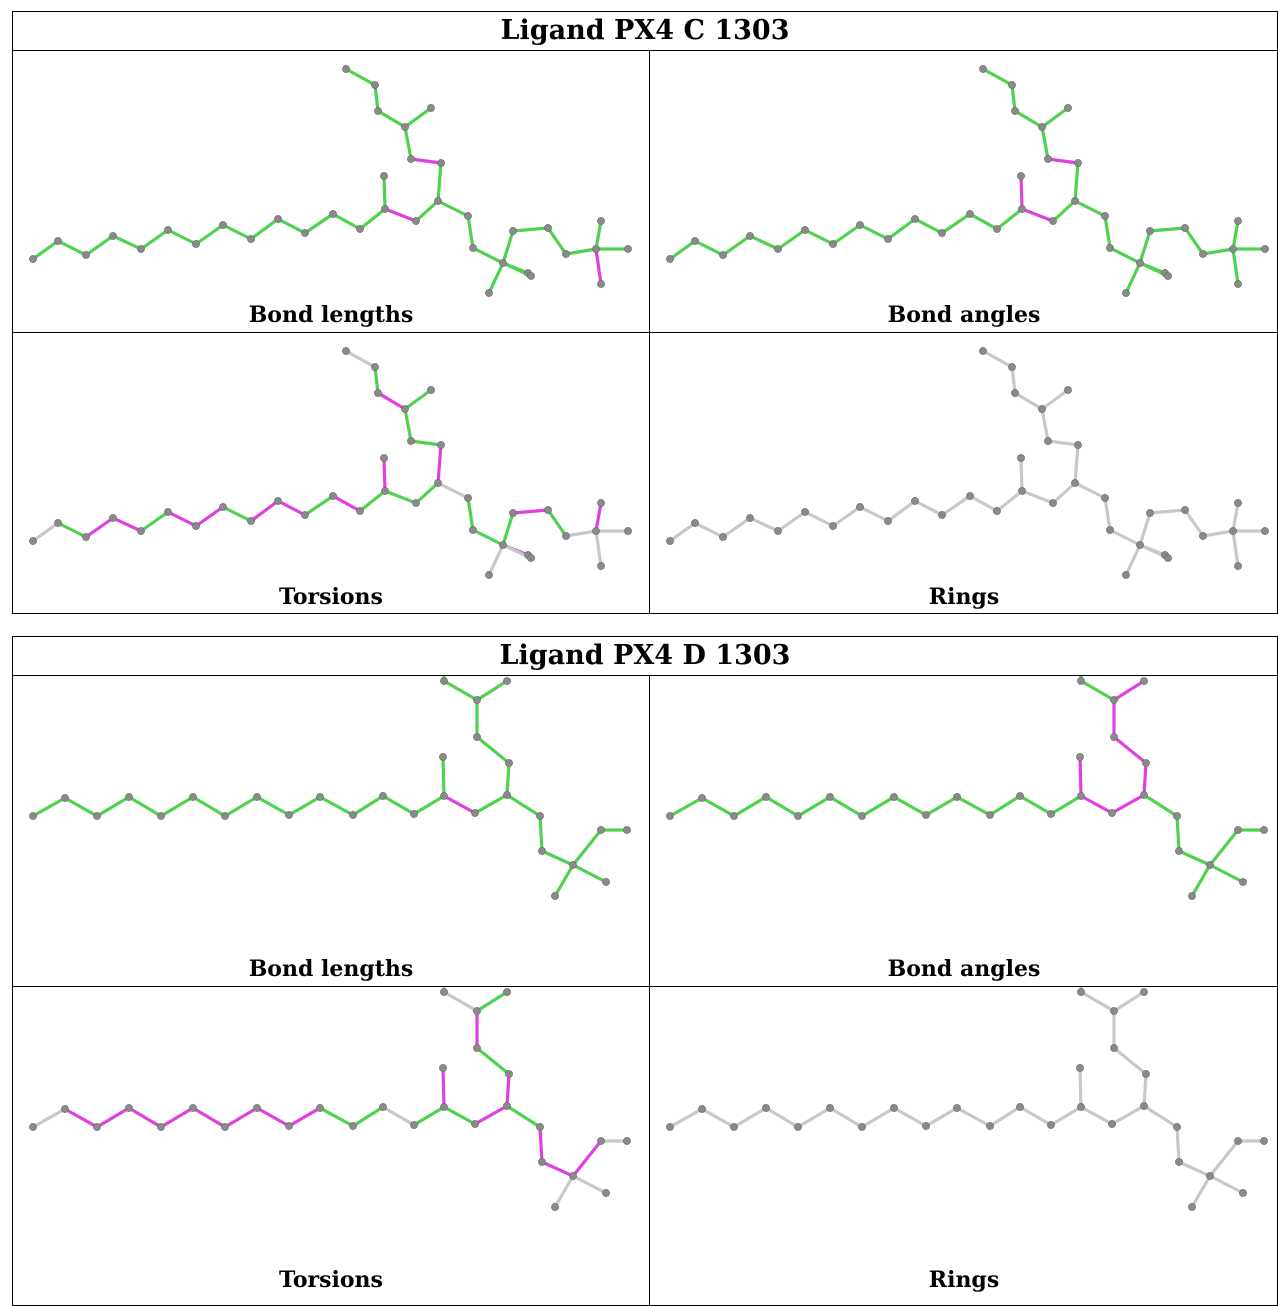 This screenshot has height=1306, width=1278. Describe the element at coordinates (964, 831) in the screenshot. I see `panel-bond-angles: Bond angles` at that location.